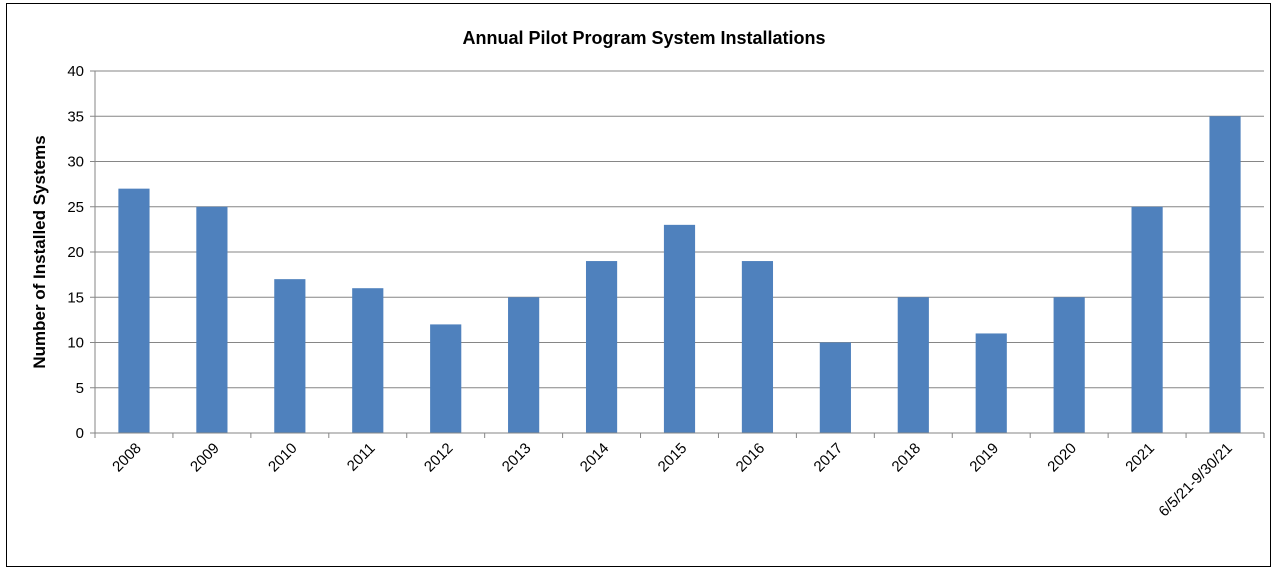 Image resolution: width=1279 pixels, height=571 pixels. What do you see at coordinates (75, 71) in the screenshot?
I see `y-tick-label: 40` at bounding box center [75, 71].